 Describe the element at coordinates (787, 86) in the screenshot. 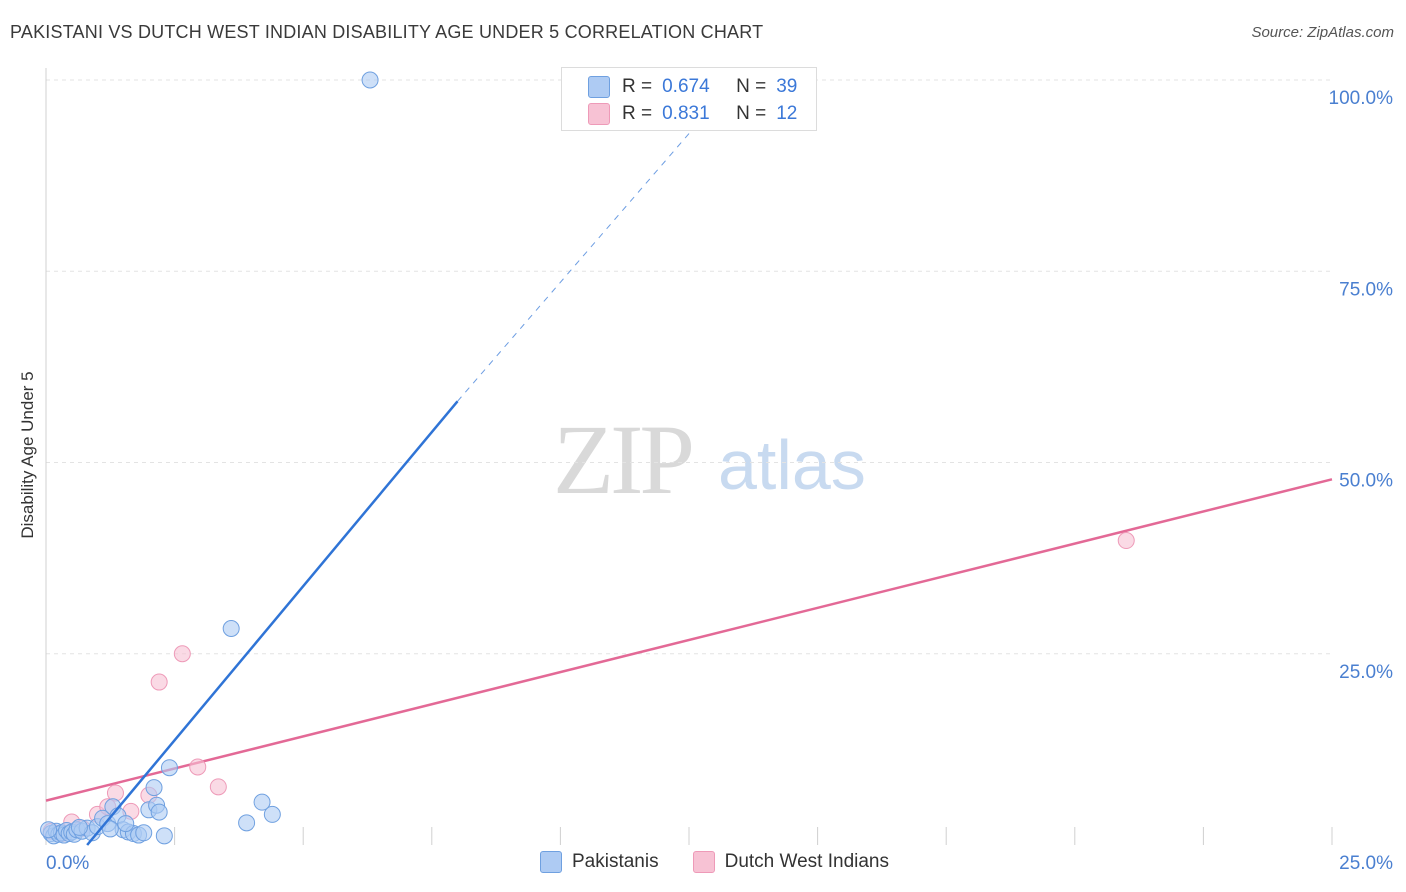

I see `n-value: 39` at that location.